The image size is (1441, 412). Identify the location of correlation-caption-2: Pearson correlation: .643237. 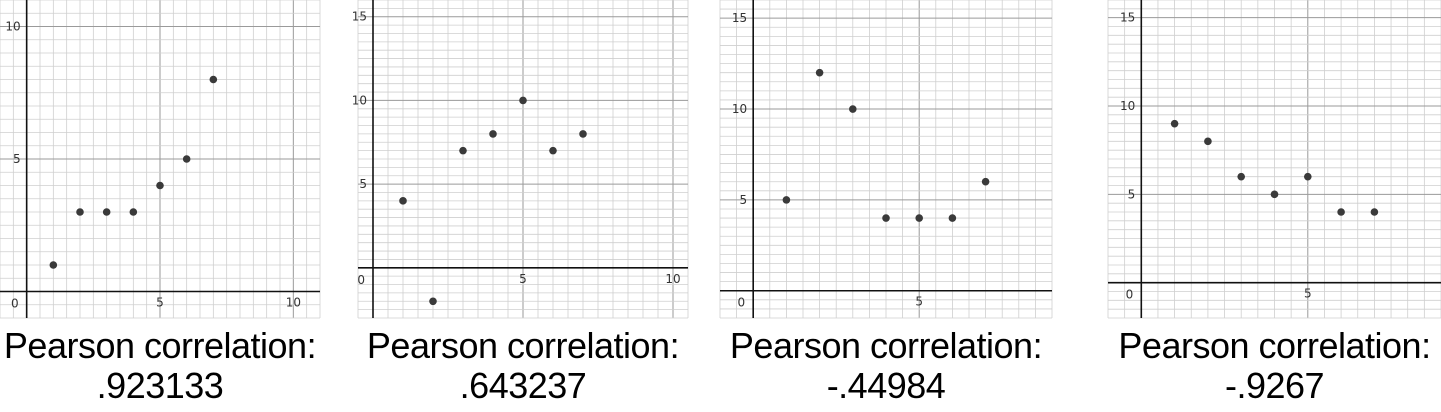
(523, 366).